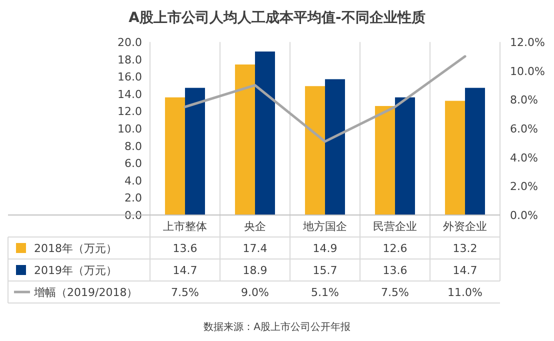  I want to click on x-tick-label: 民营企业, so click(395, 226).